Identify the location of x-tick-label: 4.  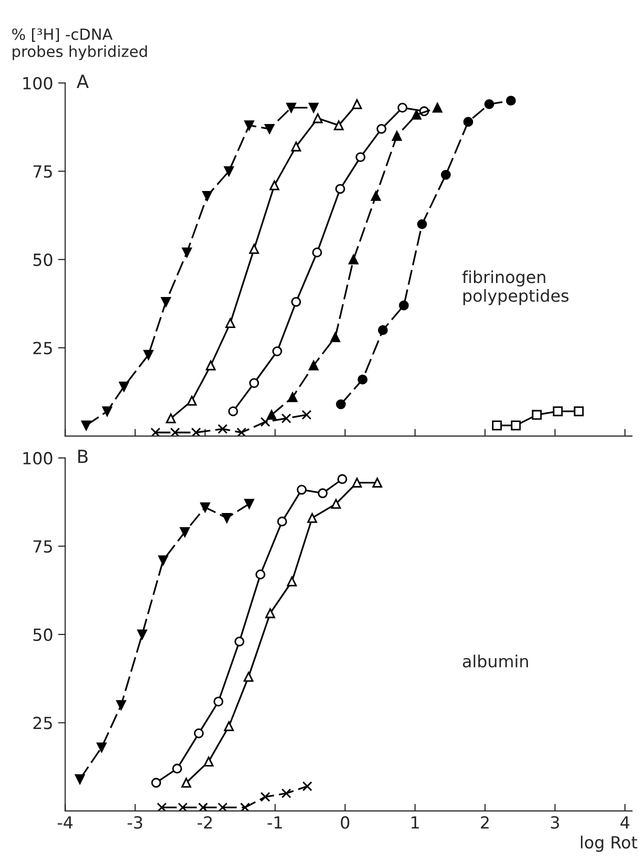
(625, 822).